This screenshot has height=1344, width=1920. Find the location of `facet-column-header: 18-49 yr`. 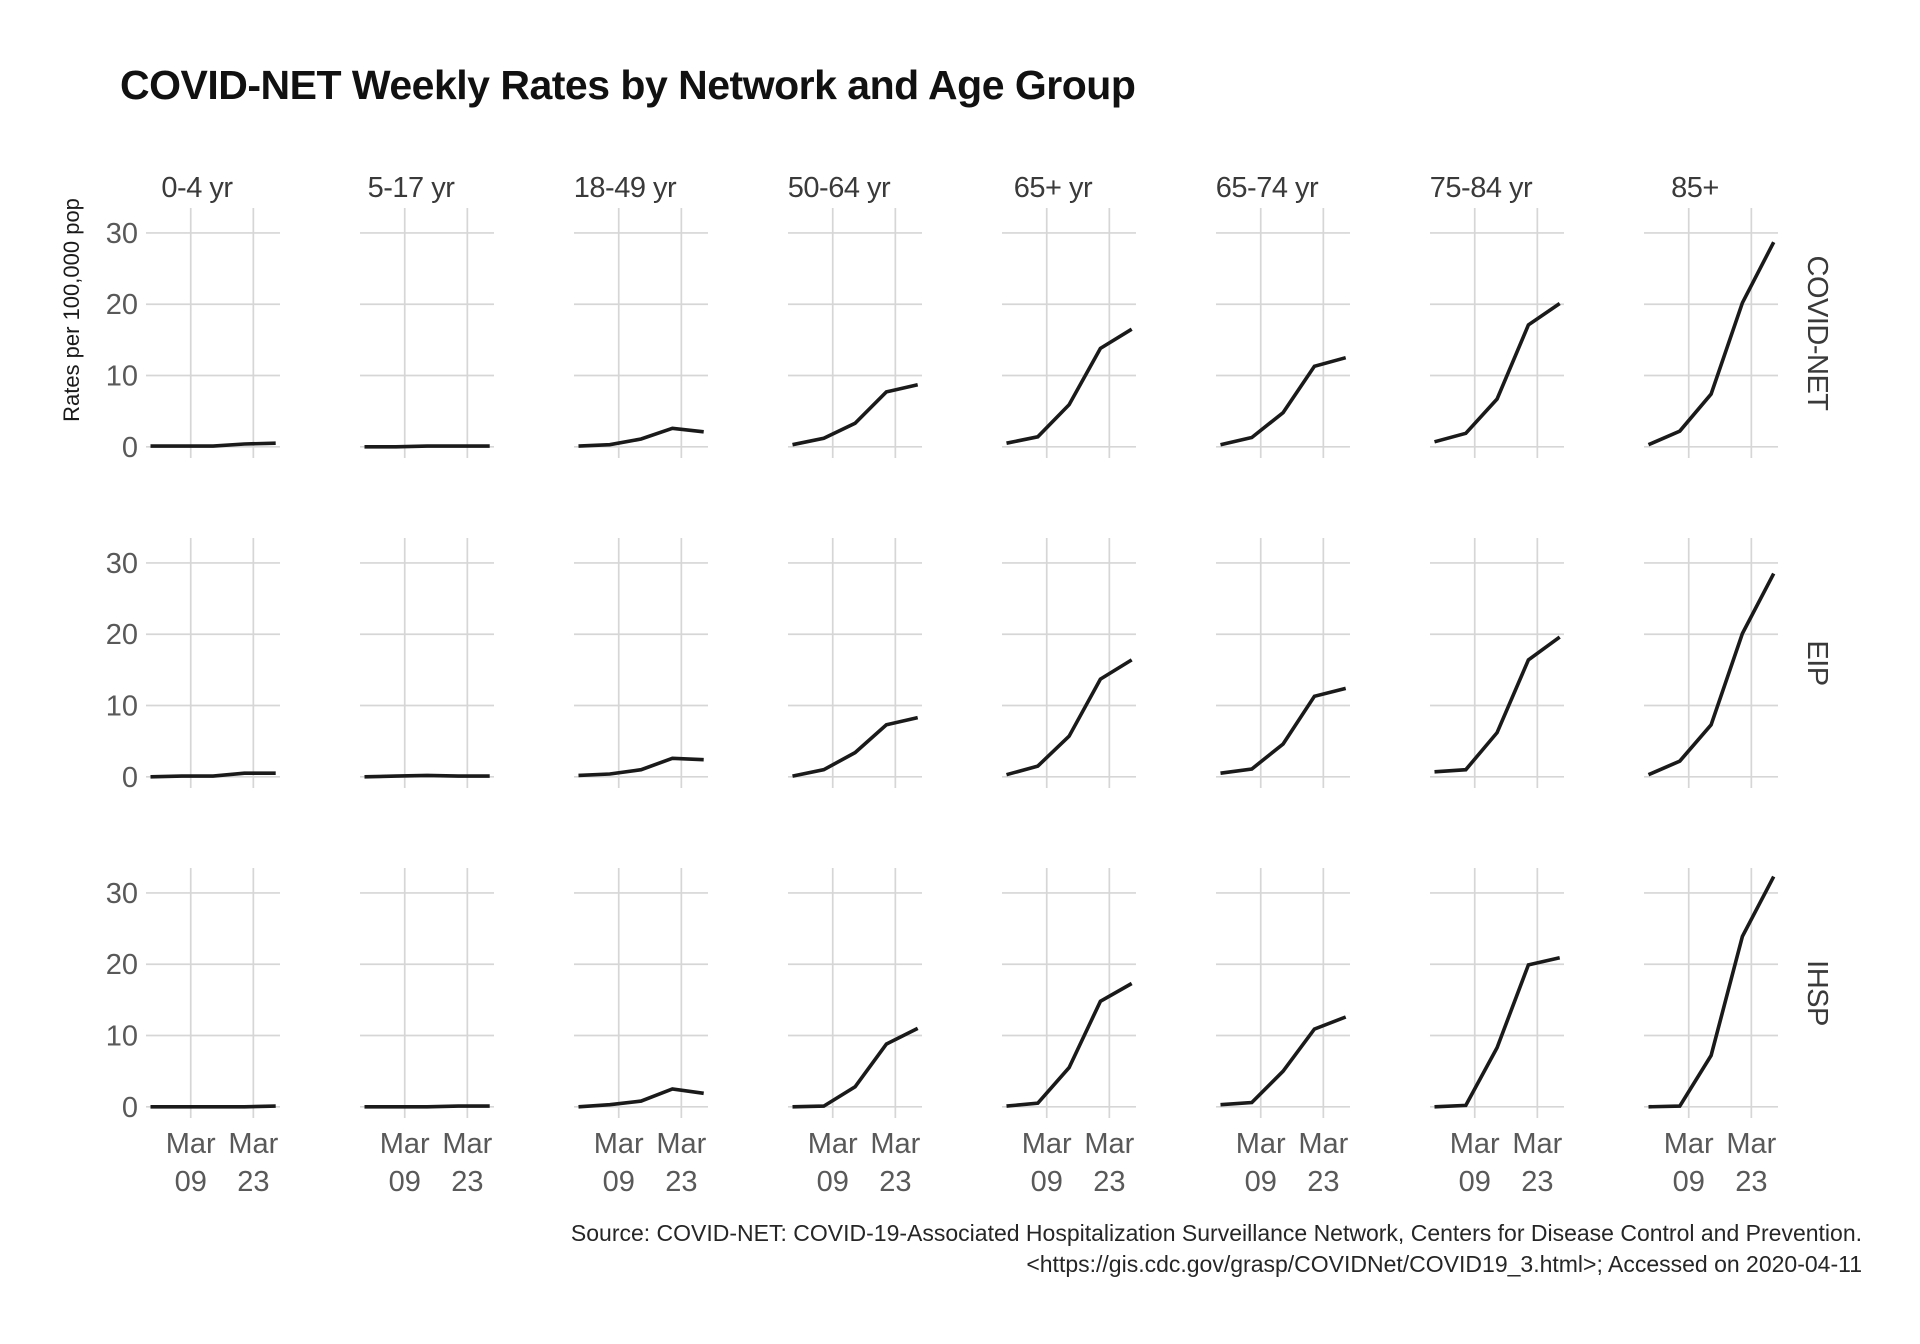

facet-column-header: 18-49 yr is located at coordinates (625, 188).